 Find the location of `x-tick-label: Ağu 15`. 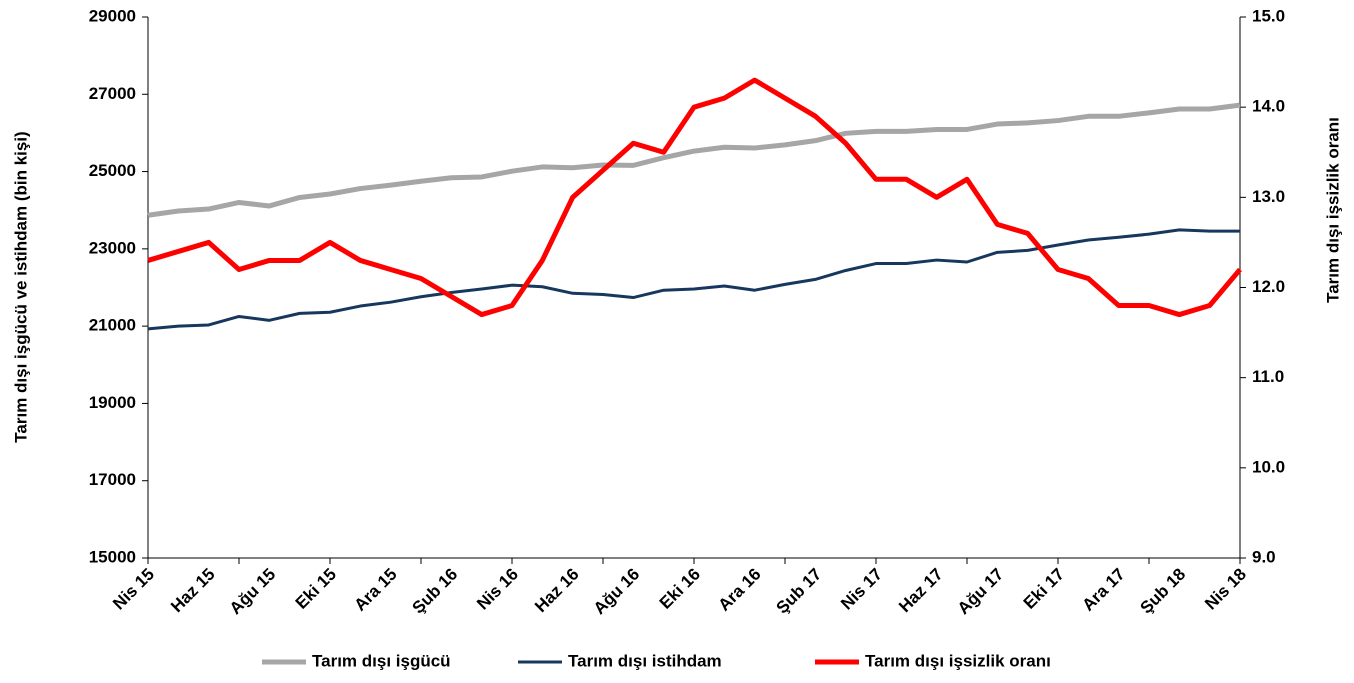

x-tick-label: Ağu 15 is located at coordinates (253, 592).